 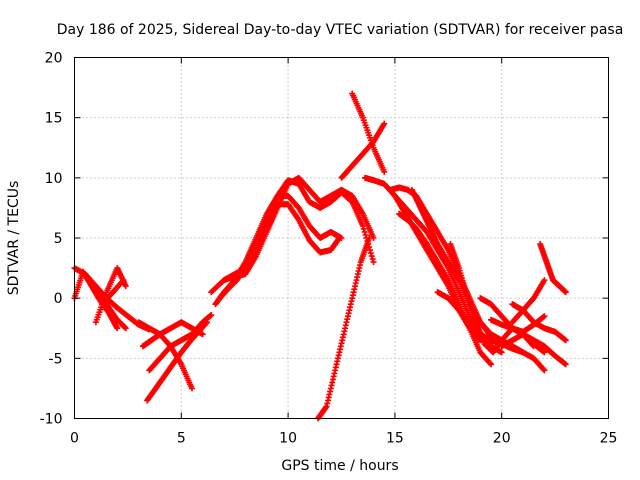 I want to click on y-tick-label: 10, so click(x=54, y=179).